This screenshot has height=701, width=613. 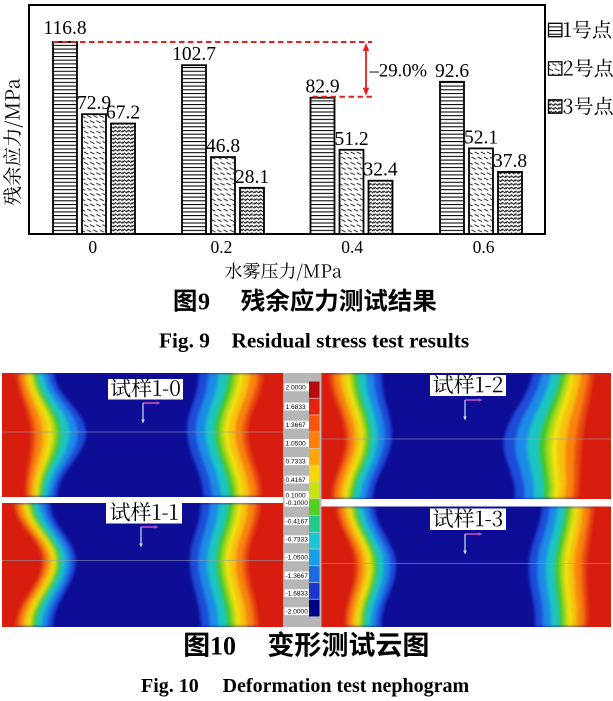 I want to click on svg-text: 2.0000, so click(x=296, y=388).